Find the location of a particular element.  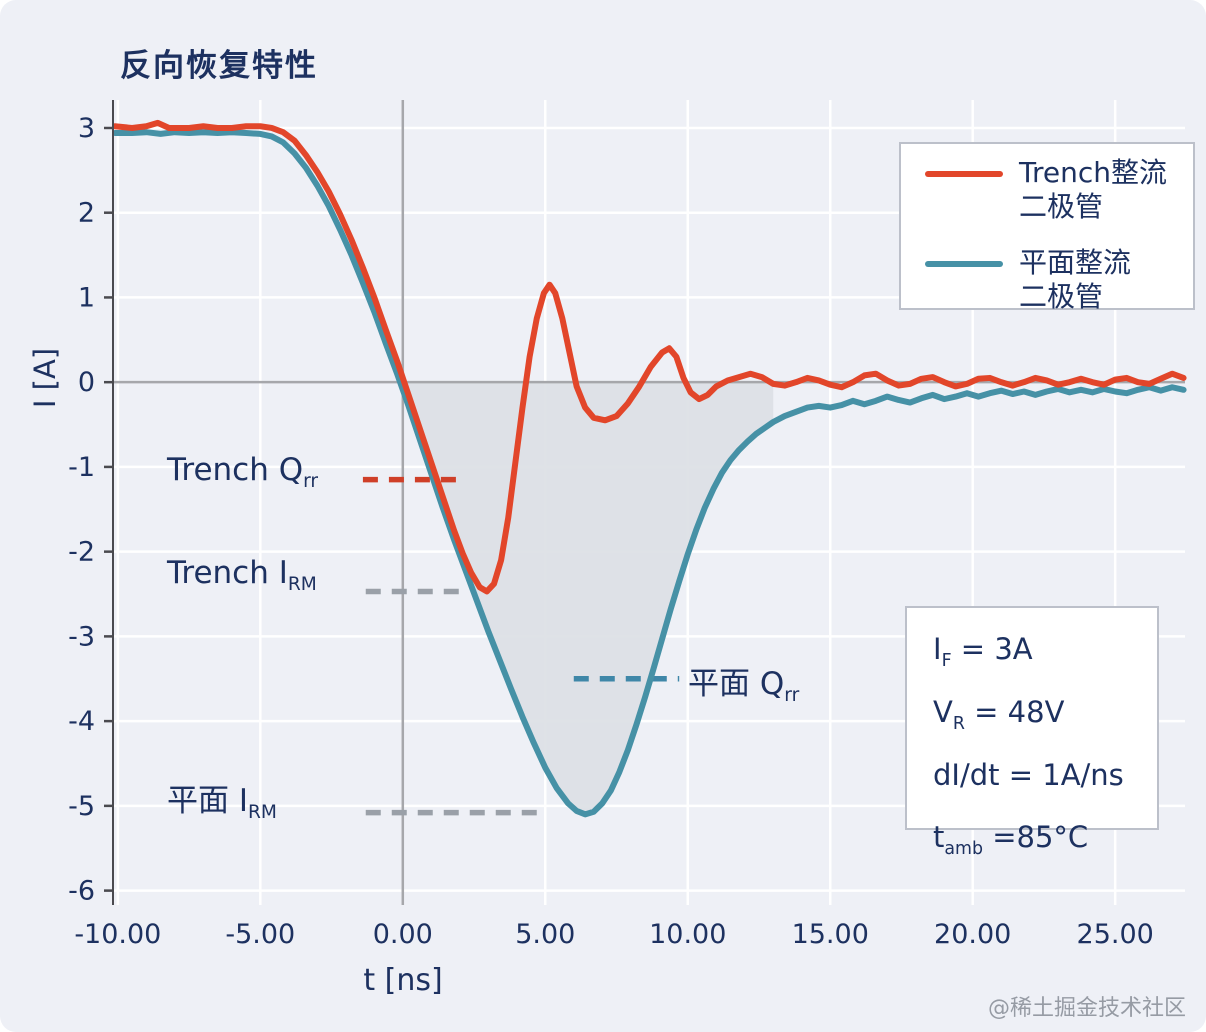

planar-qrr-label: 平面 Qrr is located at coordinates (743, 682).